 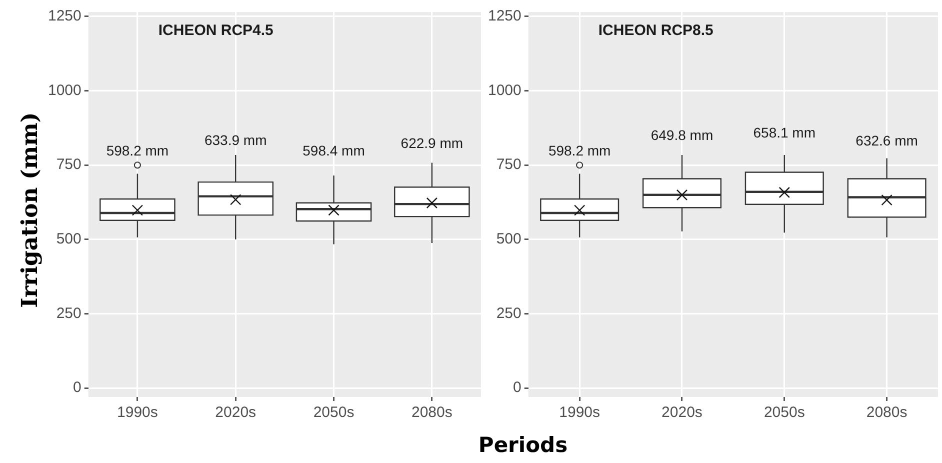 I want to click on annotation: 632.6 mm, so click(x=887, y=140).